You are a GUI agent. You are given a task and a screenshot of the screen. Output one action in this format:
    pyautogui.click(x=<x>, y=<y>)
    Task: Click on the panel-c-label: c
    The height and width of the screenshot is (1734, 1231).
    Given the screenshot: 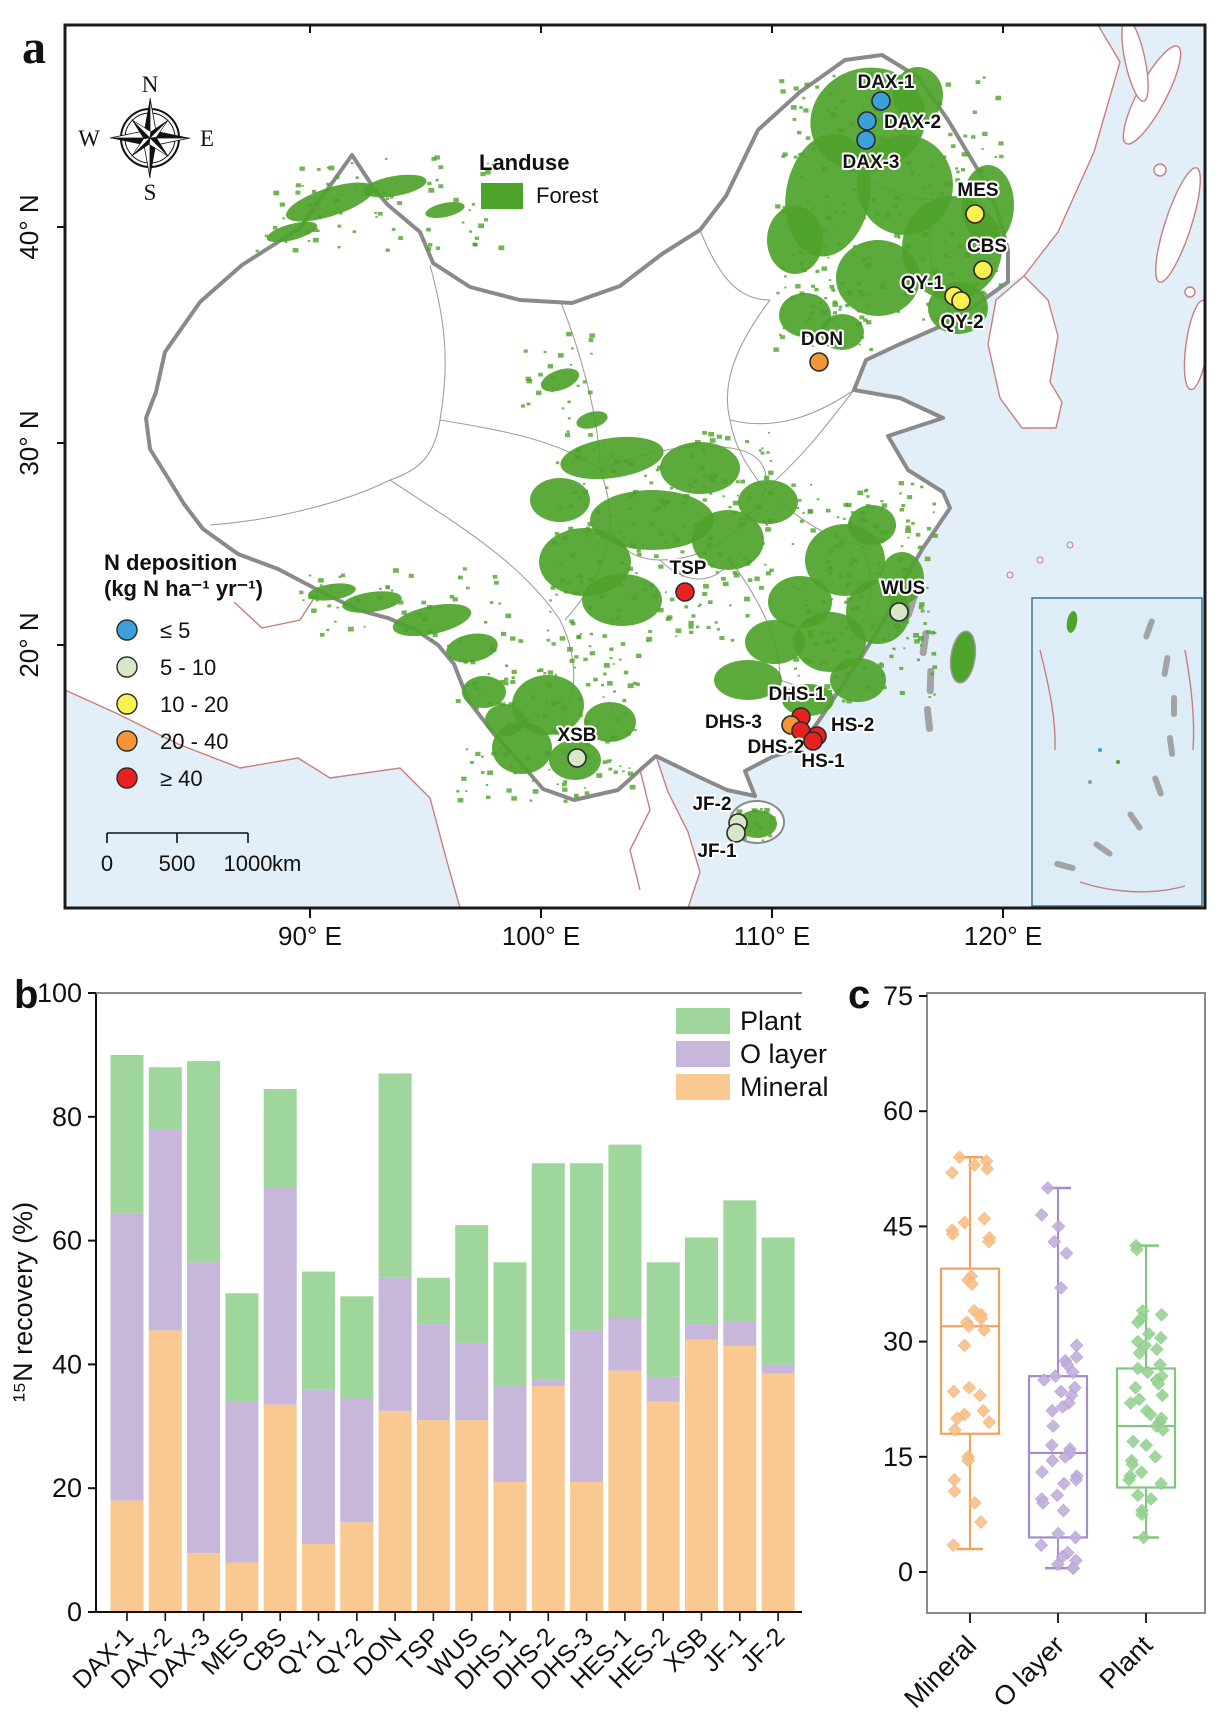 What is the action you would take?
    pyautogui.click(x=859, y=995)
    